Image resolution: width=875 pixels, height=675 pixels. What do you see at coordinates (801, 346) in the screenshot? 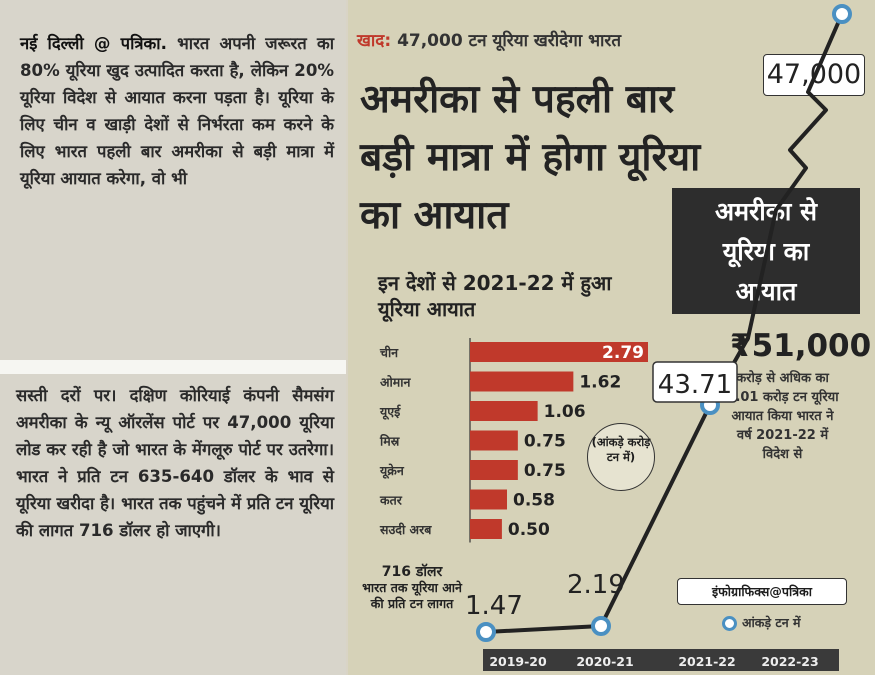
I see `import-value: ₹51,000` at bounding box center [801, 346].